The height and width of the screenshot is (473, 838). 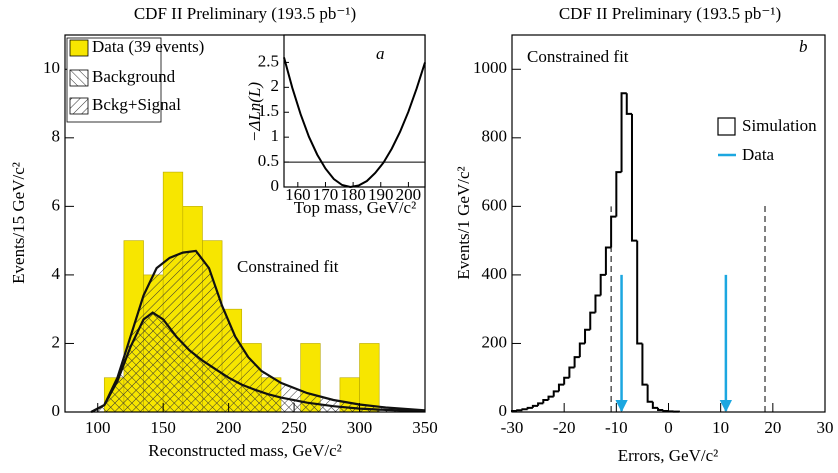 I want to click on curve-area, so click(x=258, y=362).